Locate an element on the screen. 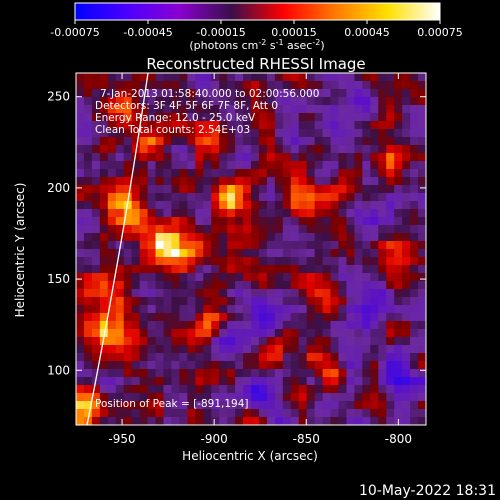  x-tick-label: -900 is located at coordinates (214, 439).